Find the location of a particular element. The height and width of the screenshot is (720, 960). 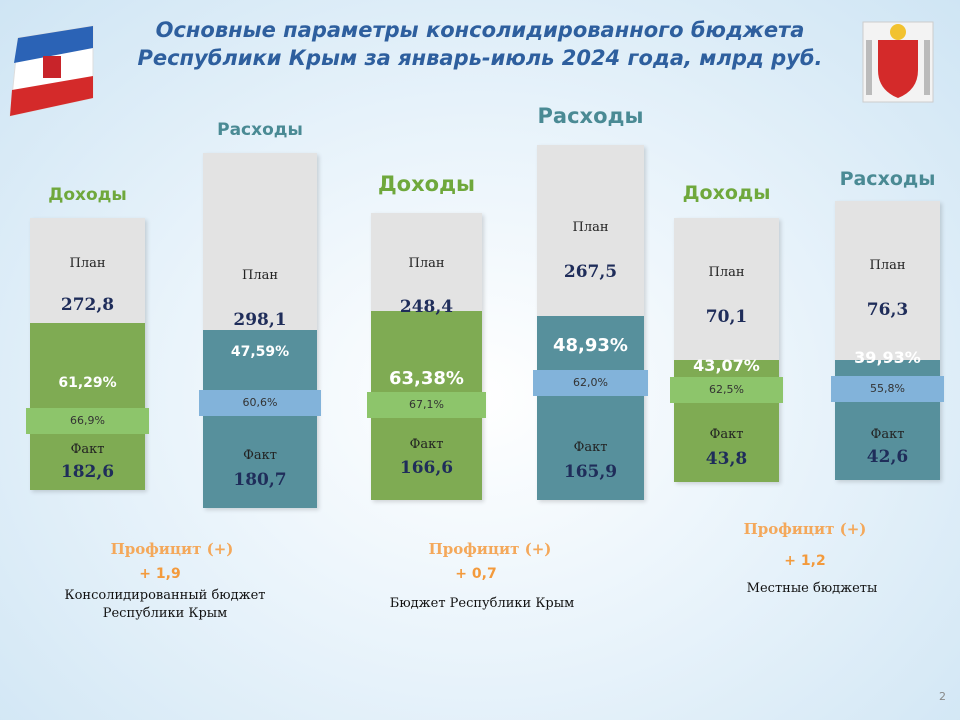

caption: Местные бюджеты is located at coordinates (812, 588).